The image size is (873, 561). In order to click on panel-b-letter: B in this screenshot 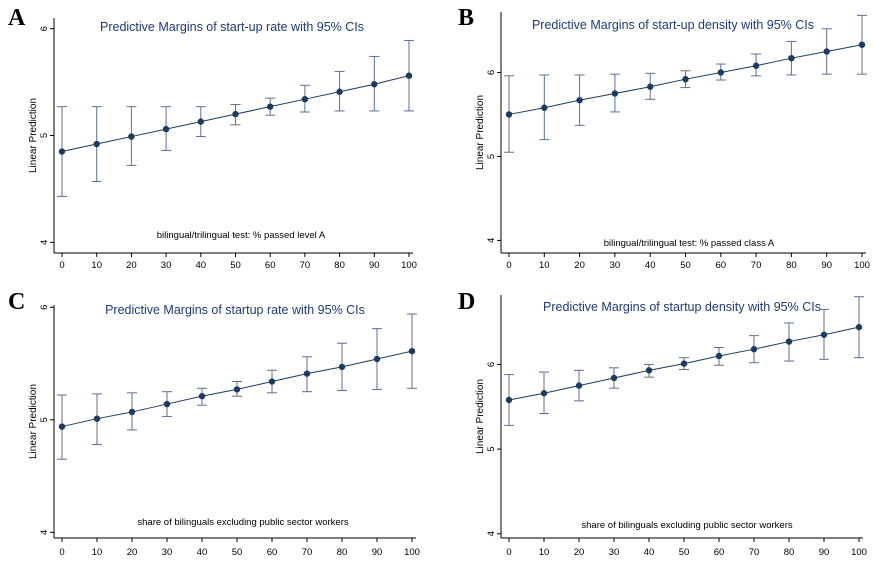, I will do `click(466, 18)`.